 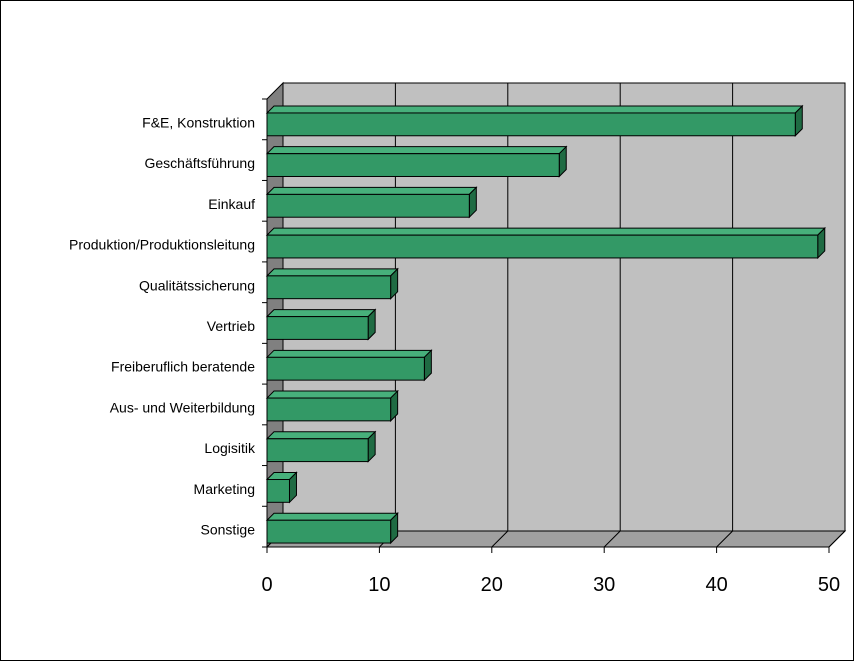 What do you see at coordinates (182, 407) in the screenshot?
I see `category-label: Aus- und Weiterbildung` at bounding box center [182, 407].